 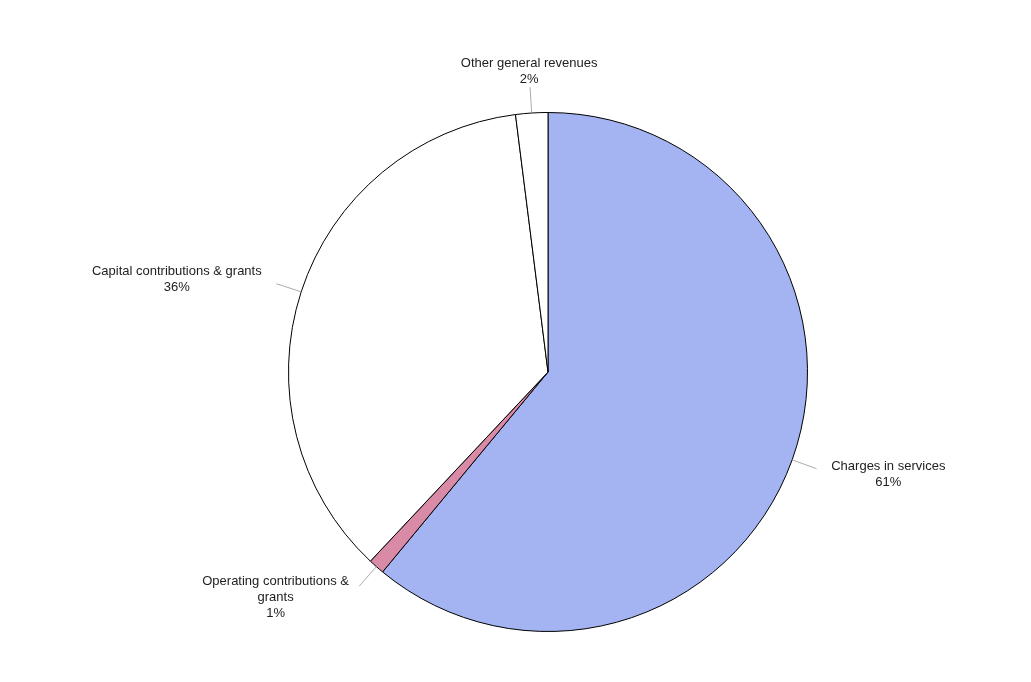 What do you see at coordinates (888, 465) in the screenshot?
I see `slice-label: Charges in services` at bounding box center [888, 465].